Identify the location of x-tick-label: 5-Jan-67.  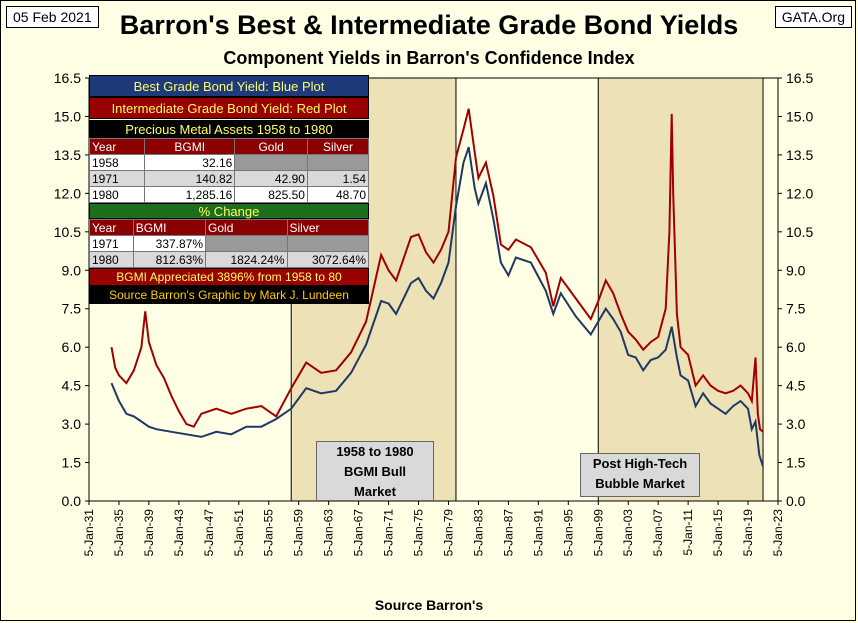
(359, 533).